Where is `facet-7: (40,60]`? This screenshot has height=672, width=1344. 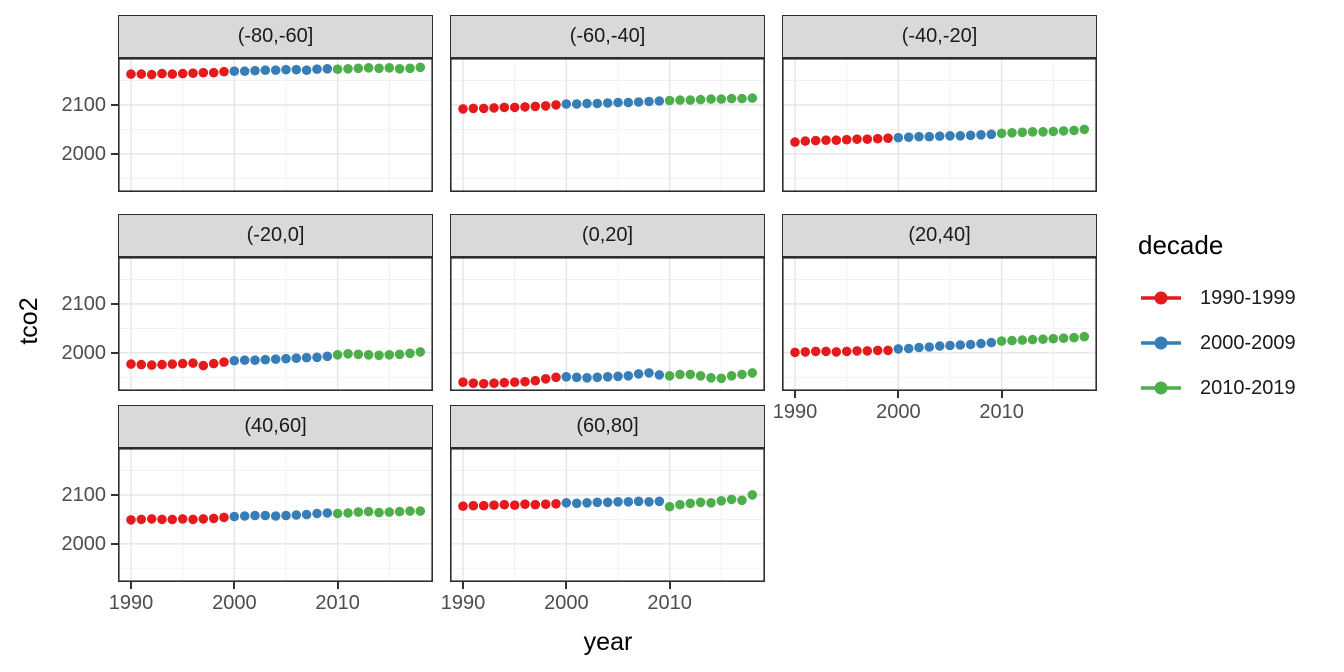
facet-7: (40,60] is located at coordinates (275, 493).